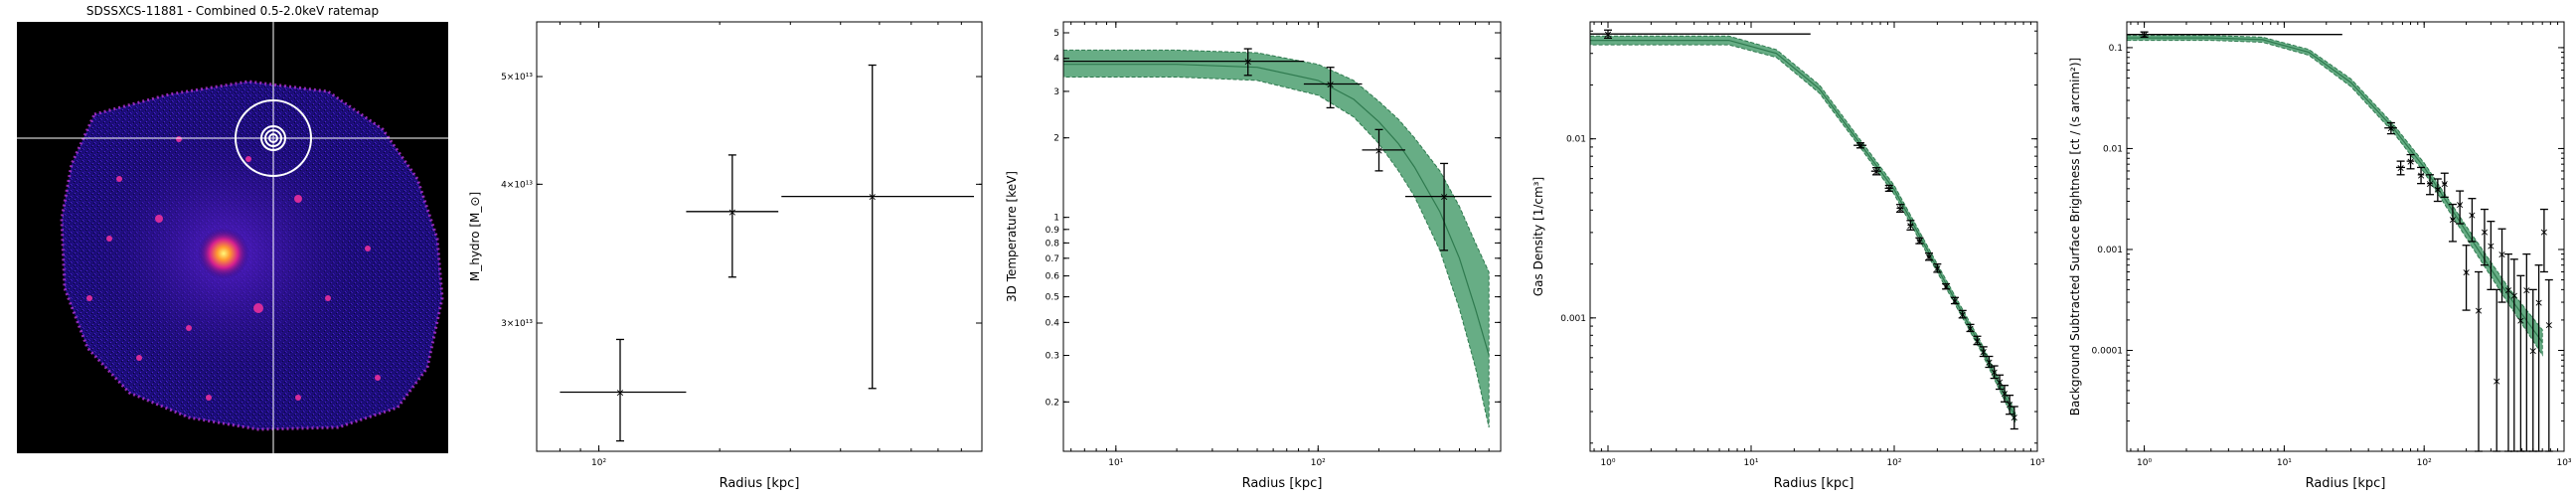 This screenshot has width=2576, height=501. I want to click on y-tick-label: 0.4, so click(1053, 323).